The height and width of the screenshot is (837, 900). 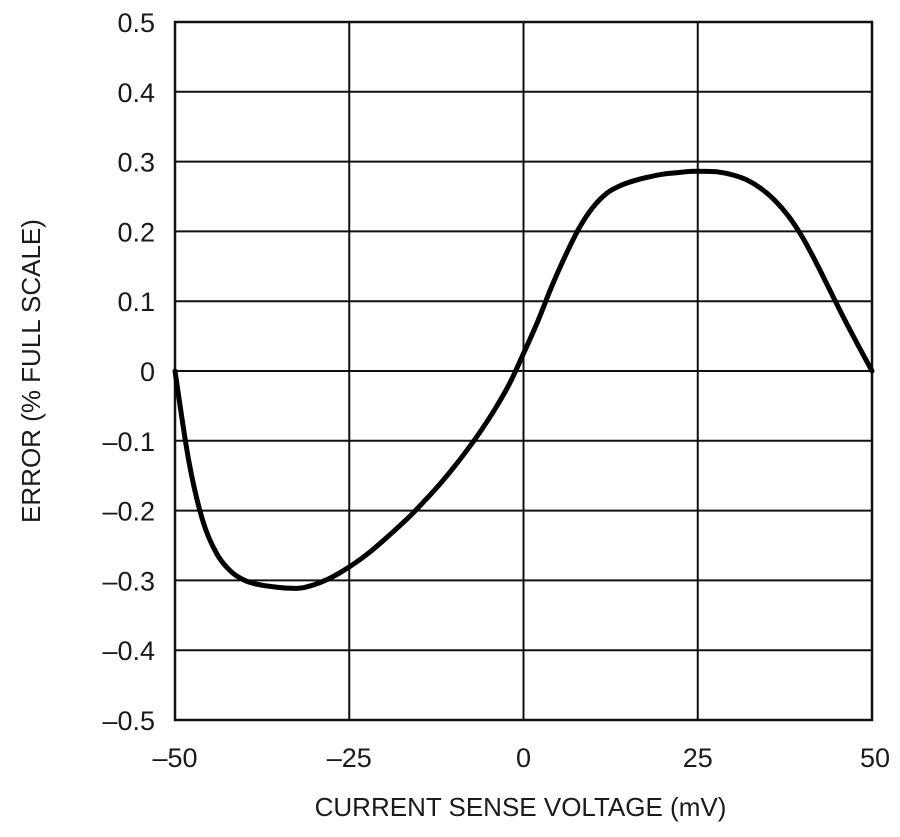 I want to click on y-tick-label: 0.1, so click(x=136, y=302).